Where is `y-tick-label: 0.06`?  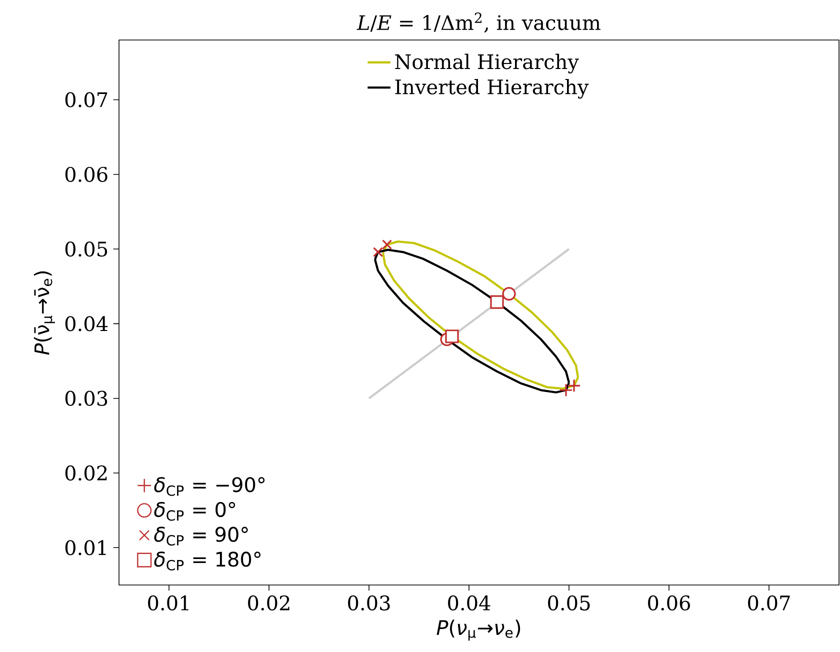 y-tick-label: 0.06 is located at coordinates (86, 174).